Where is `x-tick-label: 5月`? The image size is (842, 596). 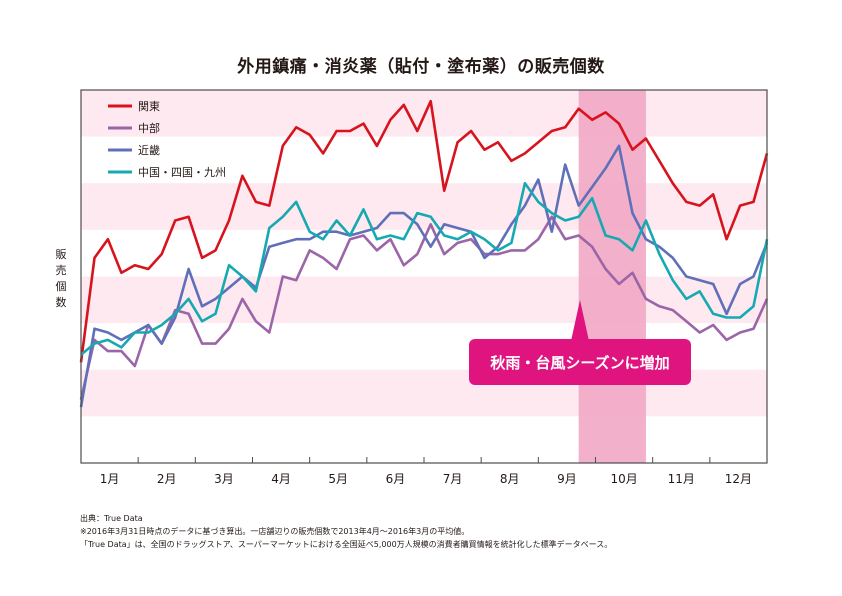 x-tick-label: 5月 is located at coordinates (338, 479).